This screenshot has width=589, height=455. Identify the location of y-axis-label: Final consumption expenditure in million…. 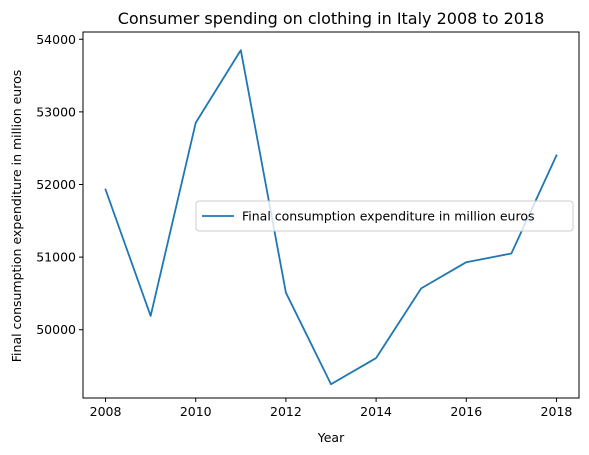
(16, 216).